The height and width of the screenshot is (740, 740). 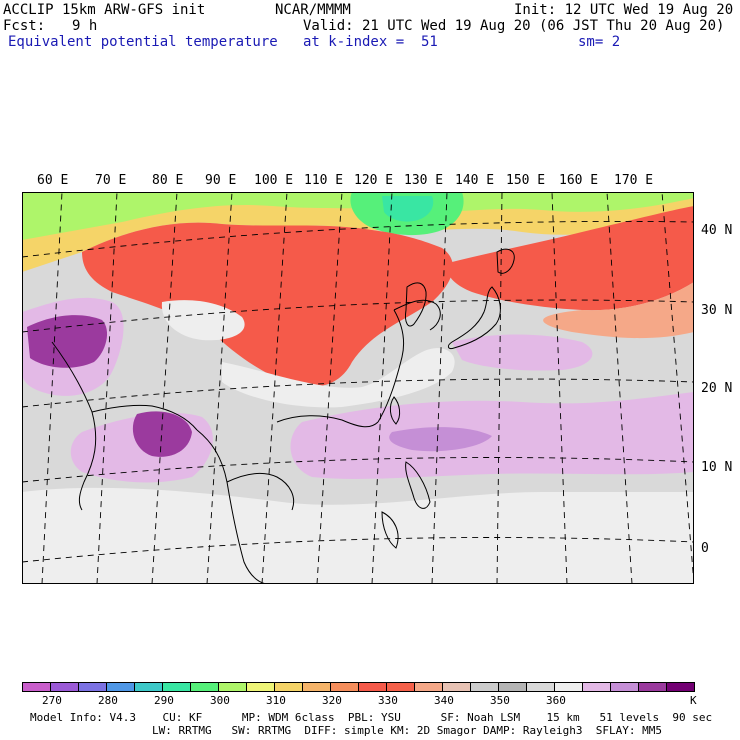 What do you see at coordinates (717, 310) in the screenshot?
I see `lat-label: 30 N` at bounding box center [717, 310].